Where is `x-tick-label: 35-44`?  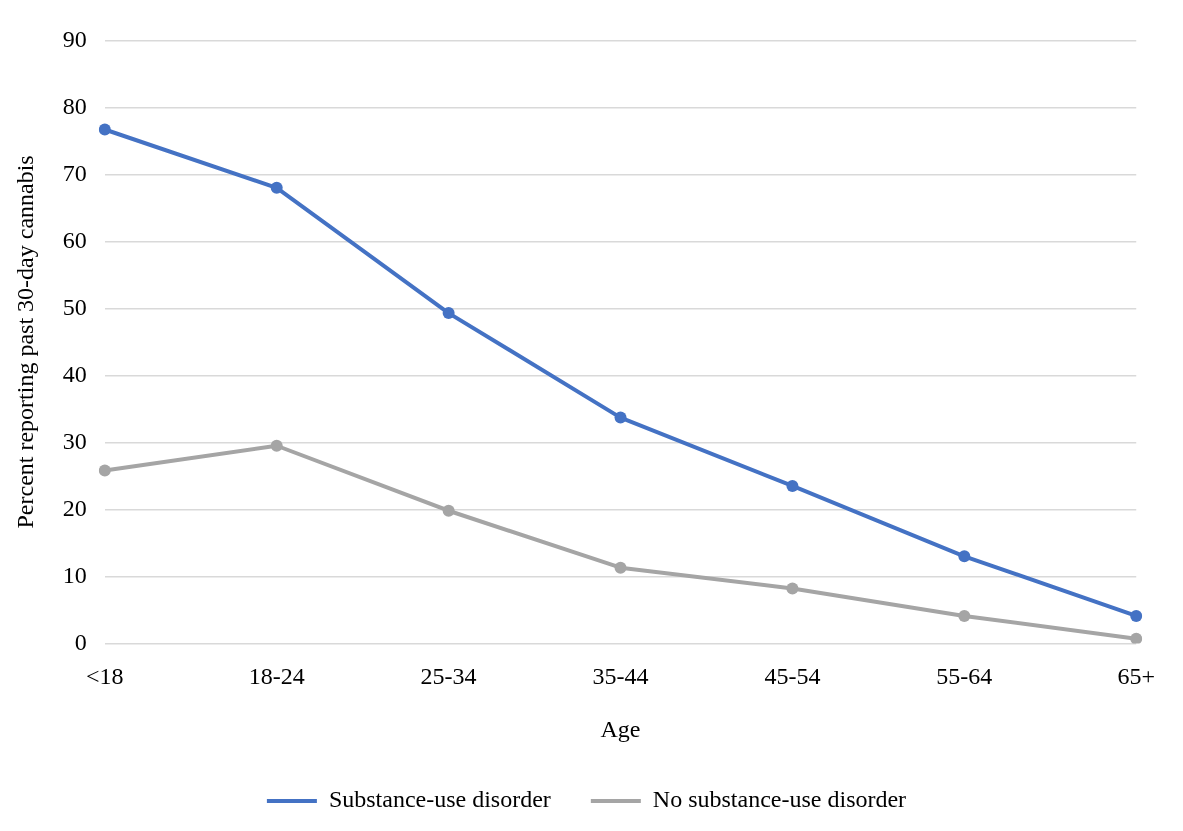
x-tick-label: 35-44 is located at coordinates (620, 676).